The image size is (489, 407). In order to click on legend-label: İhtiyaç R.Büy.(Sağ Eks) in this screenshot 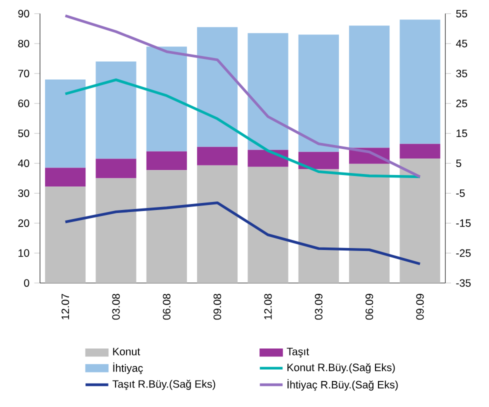, I will do `click(343, 385)`.